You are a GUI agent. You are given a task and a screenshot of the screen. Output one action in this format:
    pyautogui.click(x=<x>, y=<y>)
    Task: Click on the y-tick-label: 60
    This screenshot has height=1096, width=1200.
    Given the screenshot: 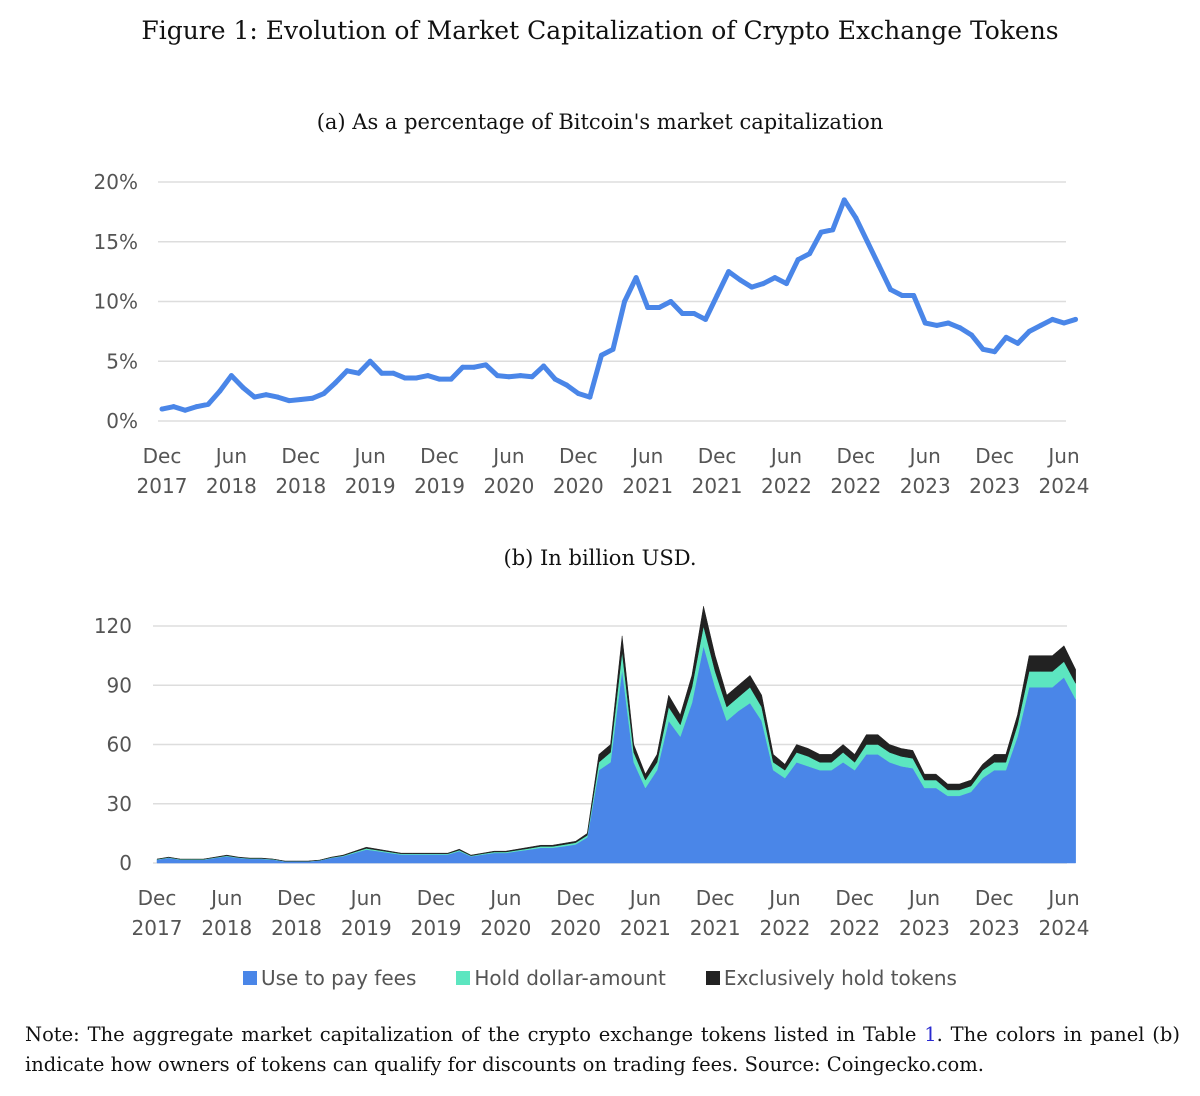 What is the action you would take?
    pyautogui.click(x=119, y=745)
    